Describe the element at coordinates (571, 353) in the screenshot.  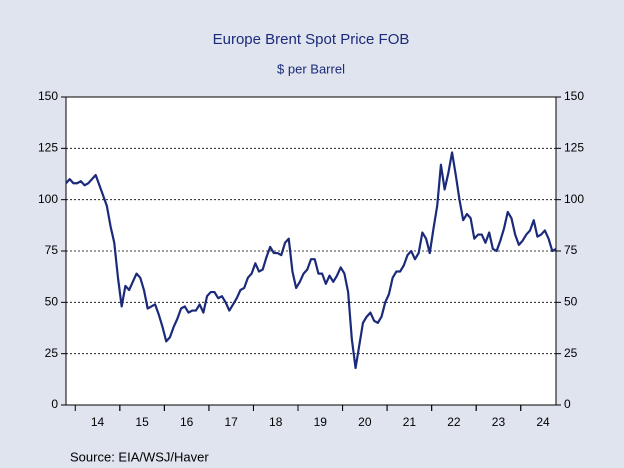
I see `y2-tick-label: 25` at that location.